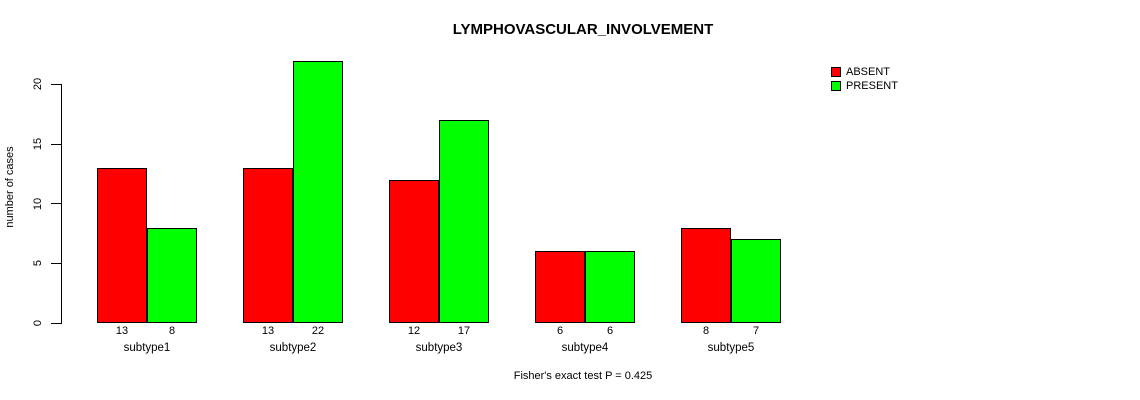 The height and width of the screenshot is (400, 1140). Describe the element at coordinates (731, 348) in the screenshot. I see `x-category-label-subtype5: subtype5` at that location.